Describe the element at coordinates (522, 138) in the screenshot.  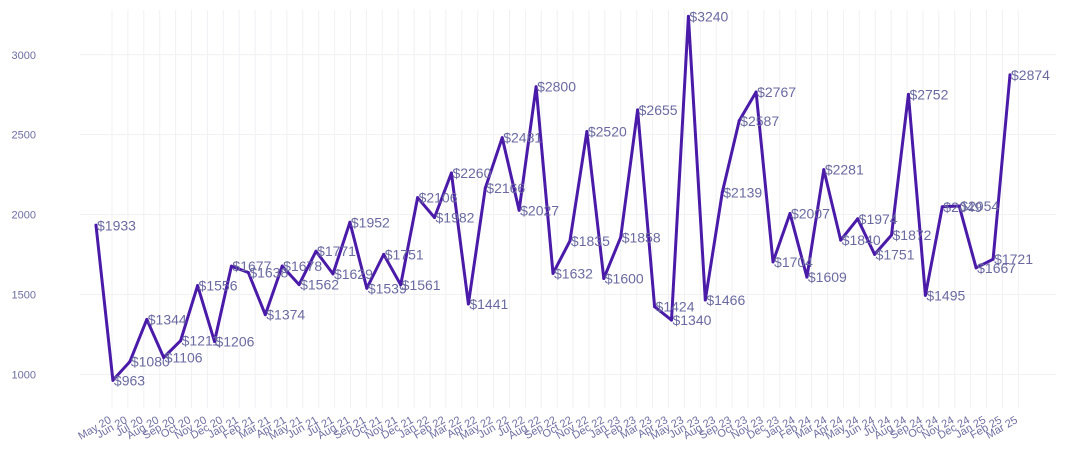
I see `data-label: $2481` at that location.